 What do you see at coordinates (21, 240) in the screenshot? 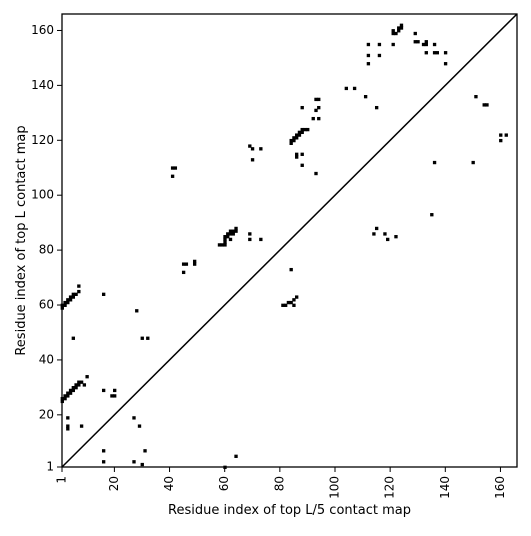
I see `y-axis-label: Residue index of top L contact map` at bounding box center [21, 240].